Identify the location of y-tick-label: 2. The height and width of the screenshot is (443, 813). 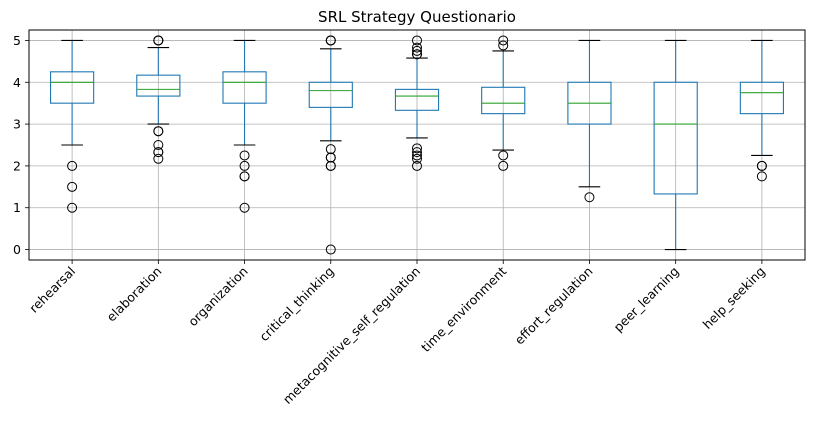
(17, 165).